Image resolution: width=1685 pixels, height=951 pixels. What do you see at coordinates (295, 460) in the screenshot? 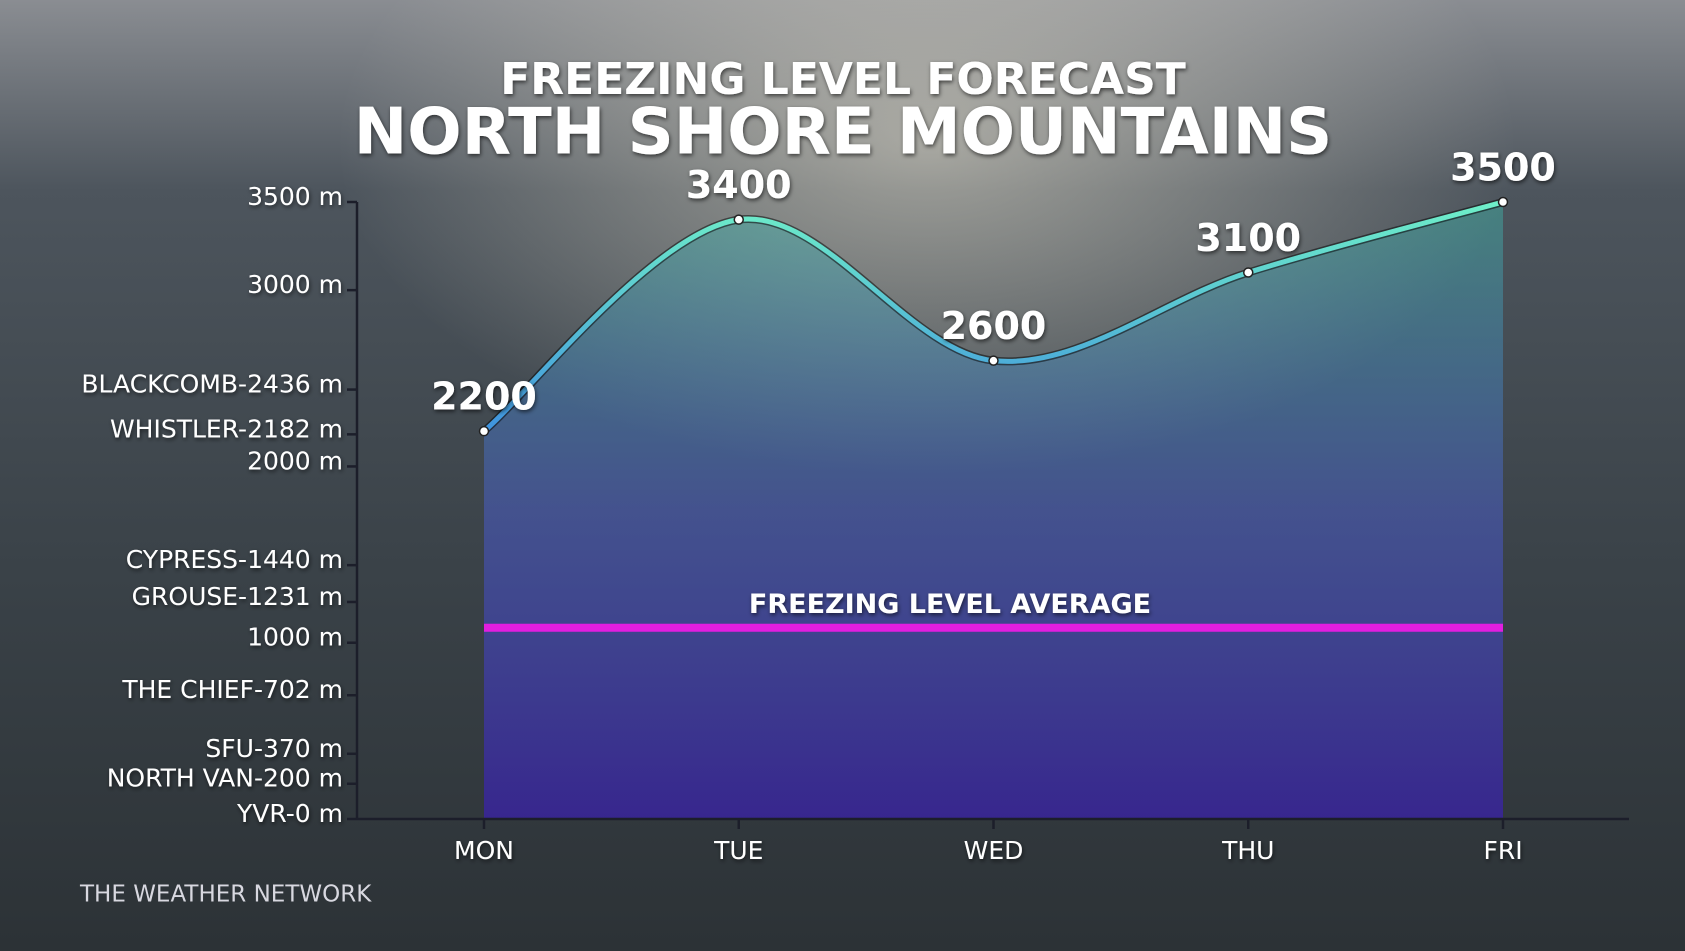
I see `y-tick-label: 2000 m` at bounding box center [295, 460].